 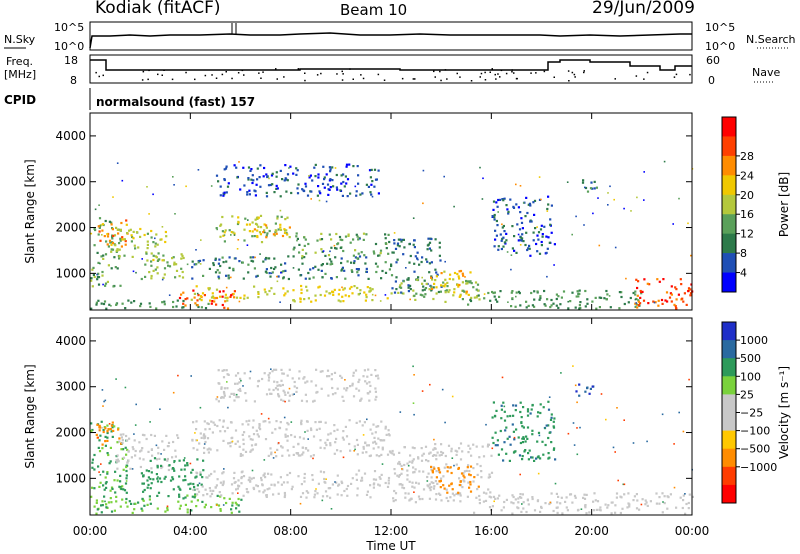 What do you see at coordinates (20, 74) in the screenshot?
I see `freq-left-label-2: [MHz]` at bounding box center [20, 74].